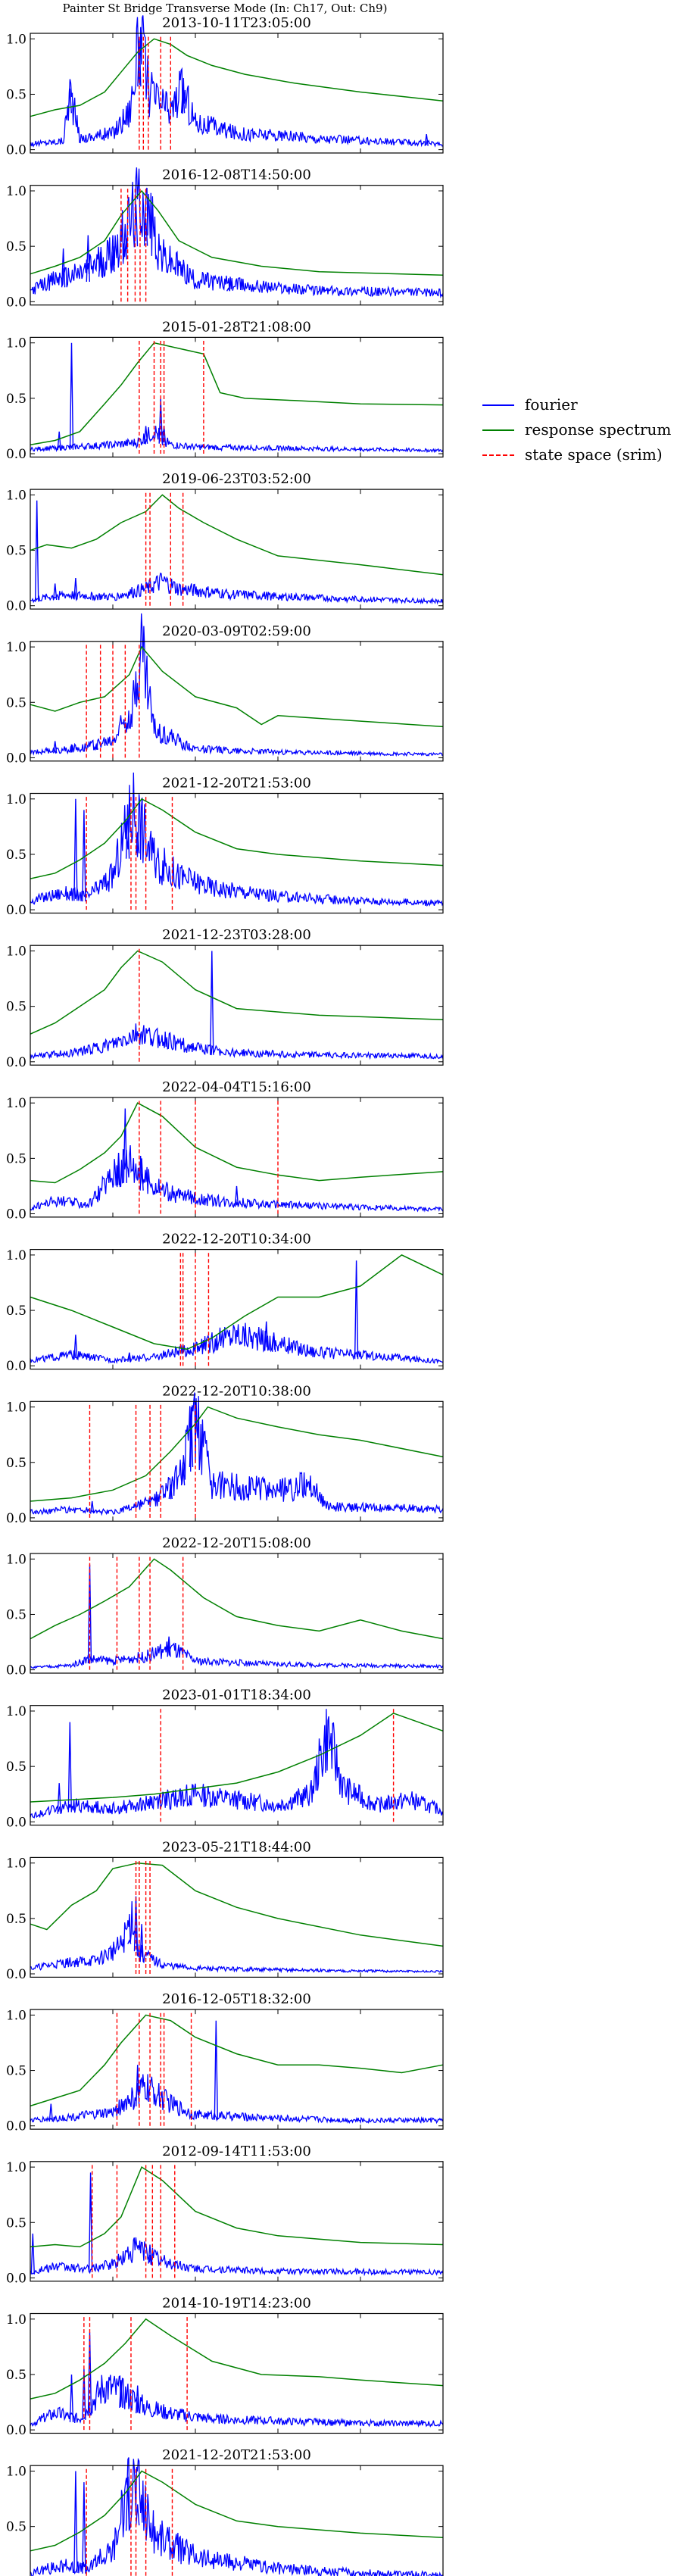  Describe the element at coordinates (551, 404) in the screenshot. I see `legend-label-fourier: fourier` at that location.